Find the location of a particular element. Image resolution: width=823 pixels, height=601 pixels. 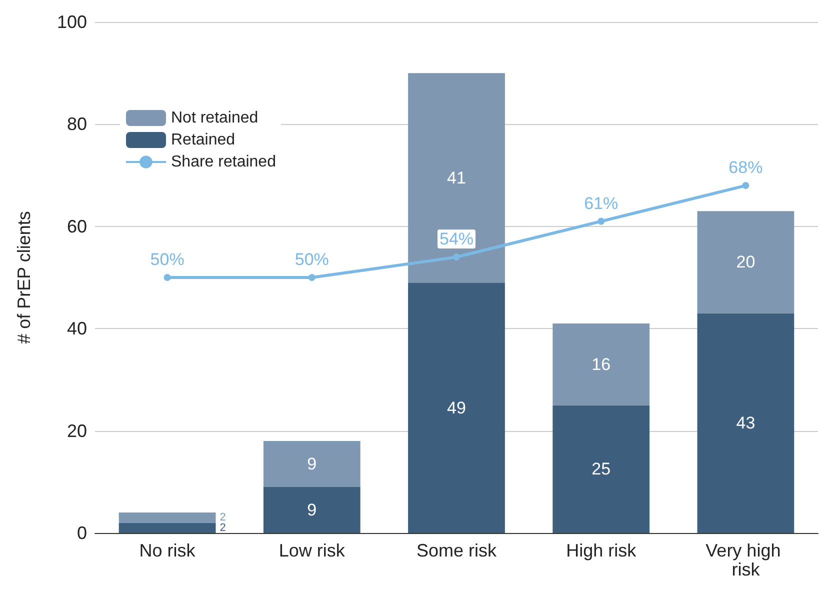

y-tick-label: 80 is located at coordinates (76, 124).